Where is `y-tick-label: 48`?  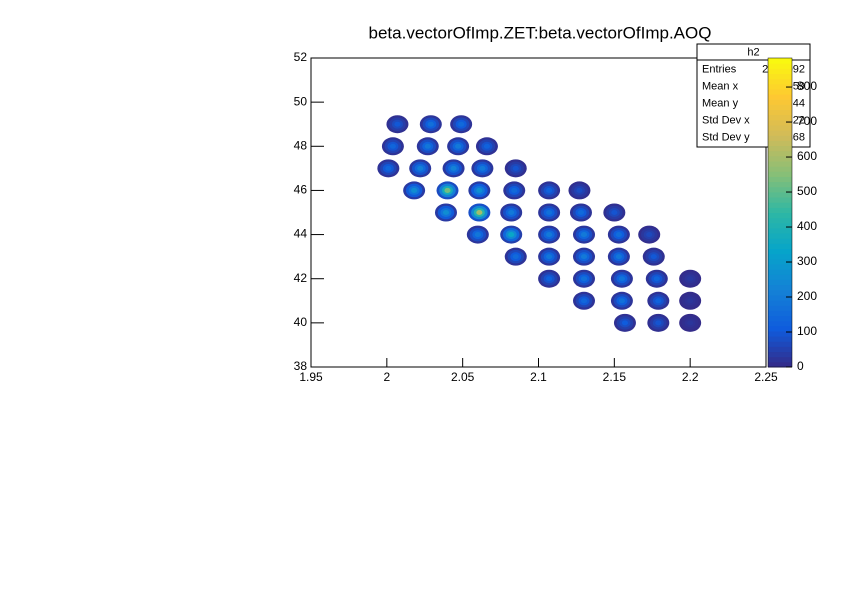
y-tick-label: 48 is located at coordinates (301, 145).